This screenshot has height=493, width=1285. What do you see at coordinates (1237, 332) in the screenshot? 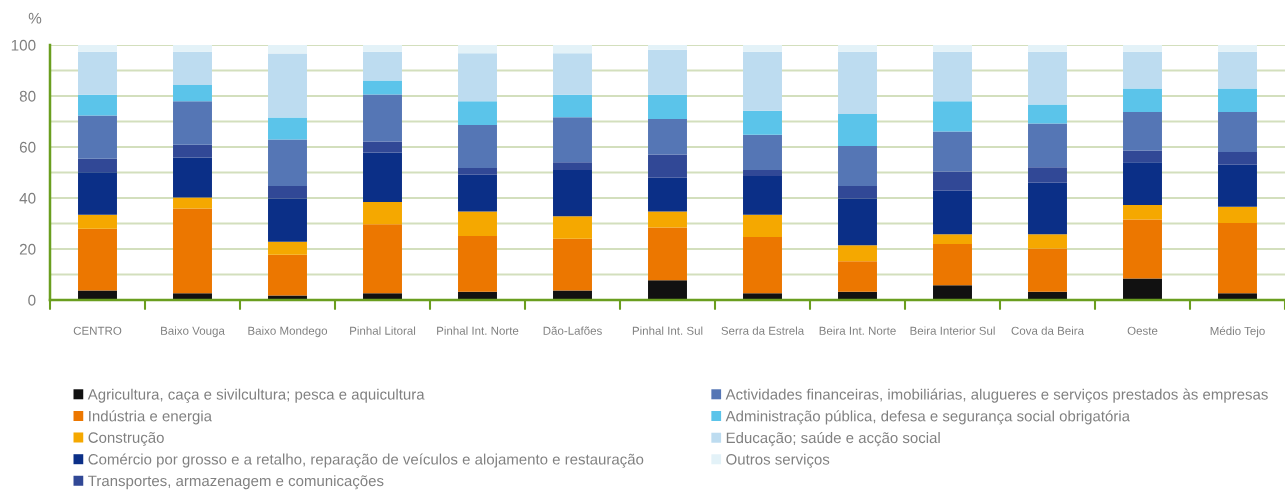
I see `x-tick-label: Médio Tejo` at bounding box center [1237, 332].